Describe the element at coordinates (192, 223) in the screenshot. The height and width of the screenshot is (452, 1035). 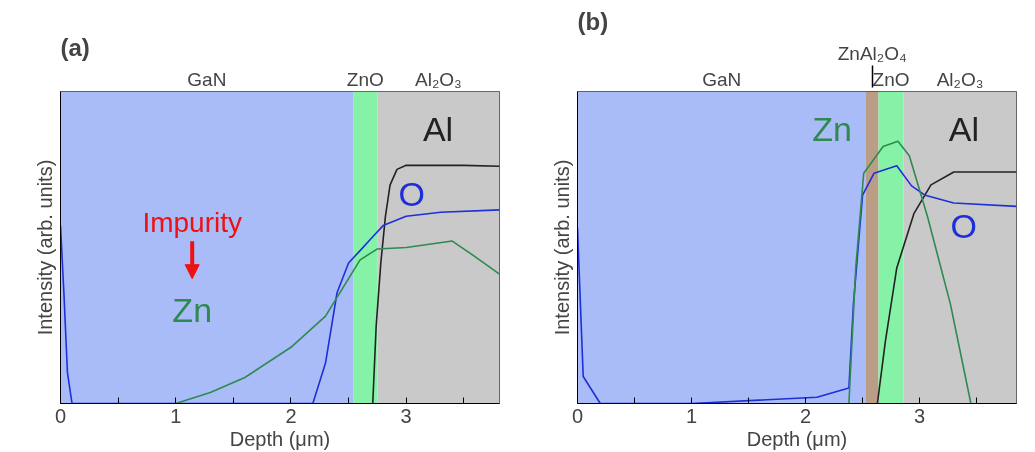
I see `annotation: Impurity` at that location.